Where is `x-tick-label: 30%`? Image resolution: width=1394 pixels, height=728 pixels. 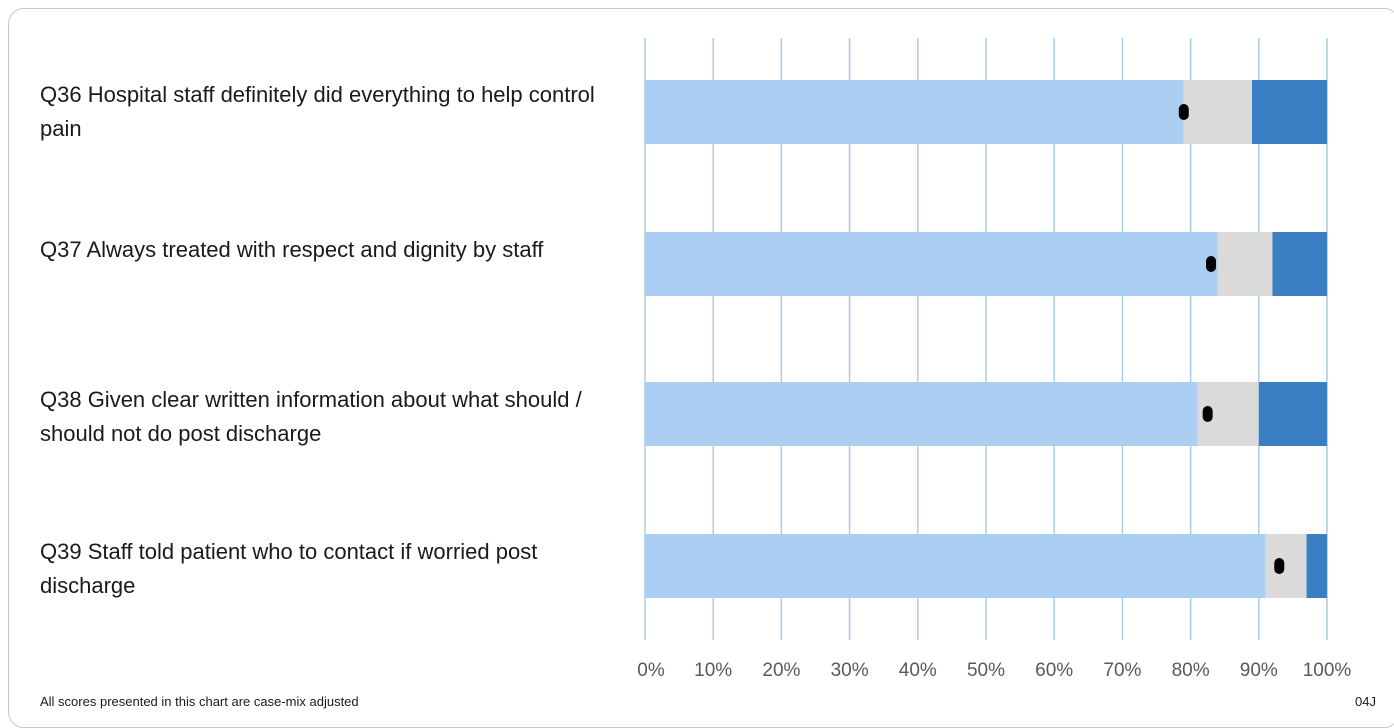
x-tick-label: 30% is located at coordinates (850, 670).